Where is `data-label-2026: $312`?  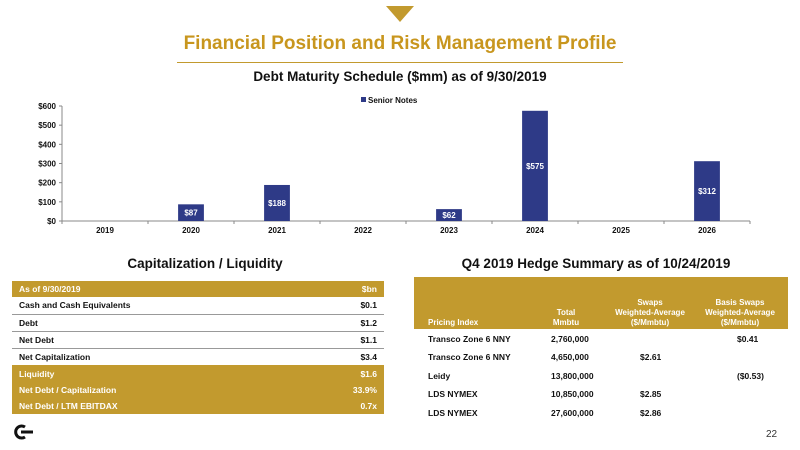
data-label-2026: $312 is located at coordinates (707, 191).